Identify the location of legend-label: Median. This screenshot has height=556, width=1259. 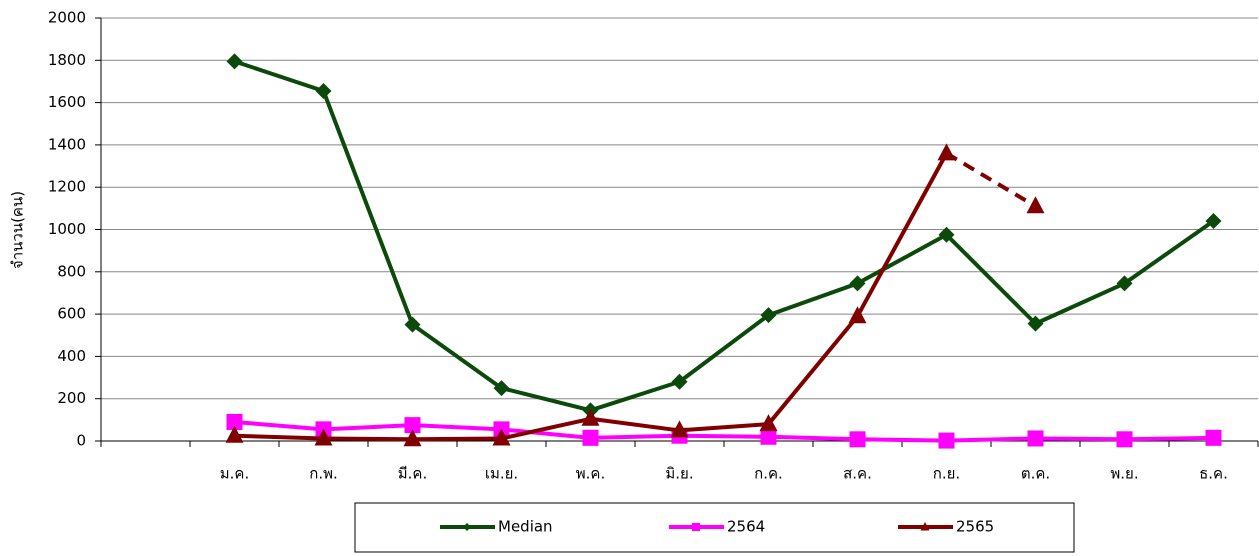
(525, 527).